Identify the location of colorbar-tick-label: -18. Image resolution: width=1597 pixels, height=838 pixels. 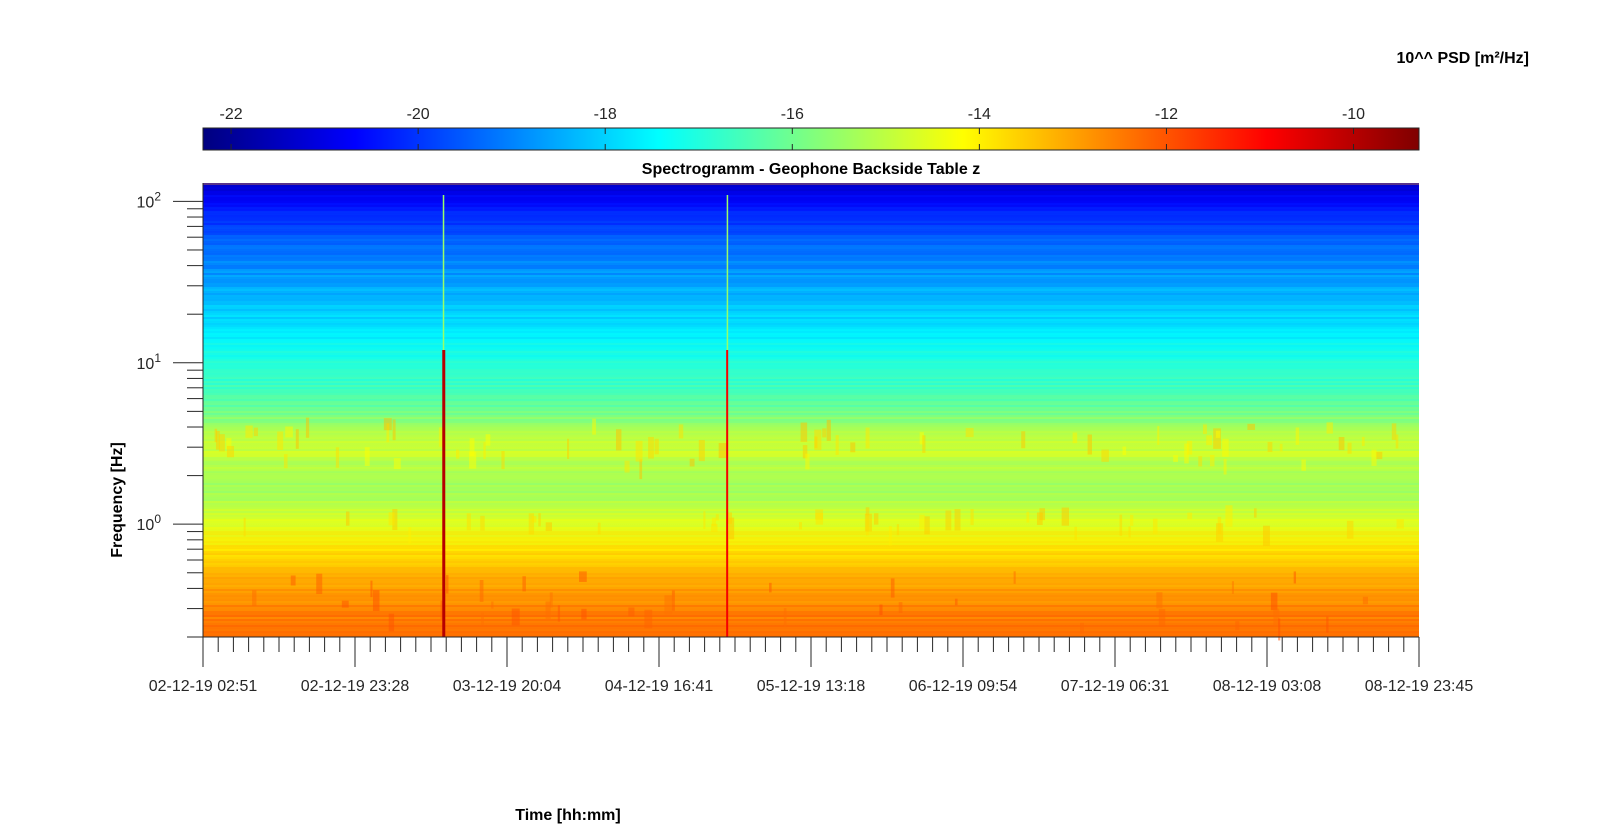
(605, 114).